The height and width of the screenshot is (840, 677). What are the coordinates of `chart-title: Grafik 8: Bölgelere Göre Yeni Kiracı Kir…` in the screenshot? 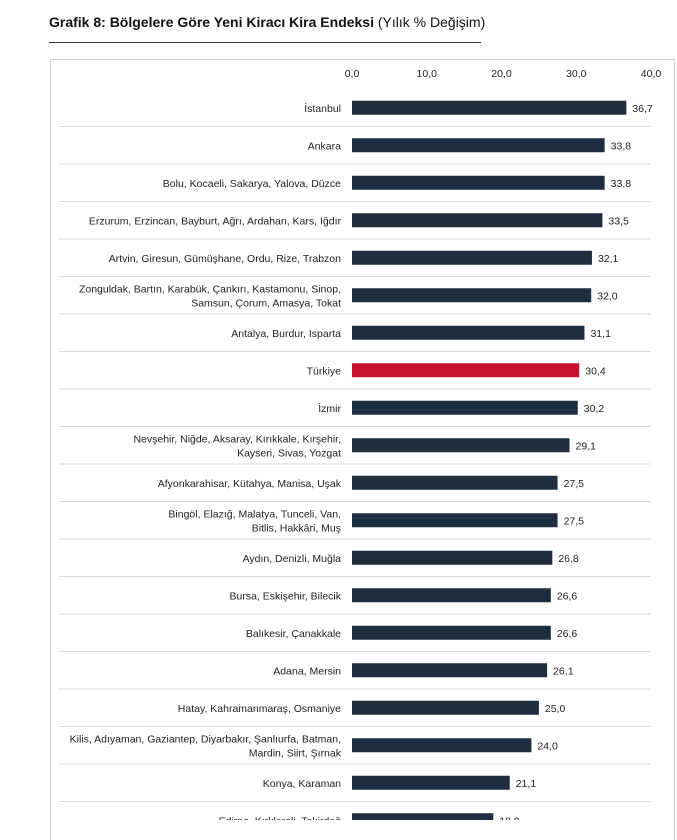 It's located at (267, 22).